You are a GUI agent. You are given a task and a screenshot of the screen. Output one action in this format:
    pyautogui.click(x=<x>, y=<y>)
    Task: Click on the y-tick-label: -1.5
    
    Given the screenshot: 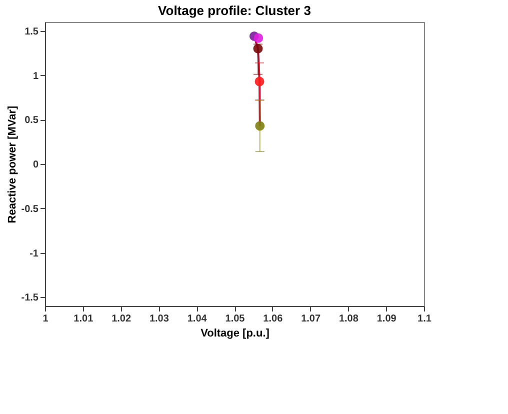 What is the action you would take?
    pyautogui.click(x=30, y=298)
    